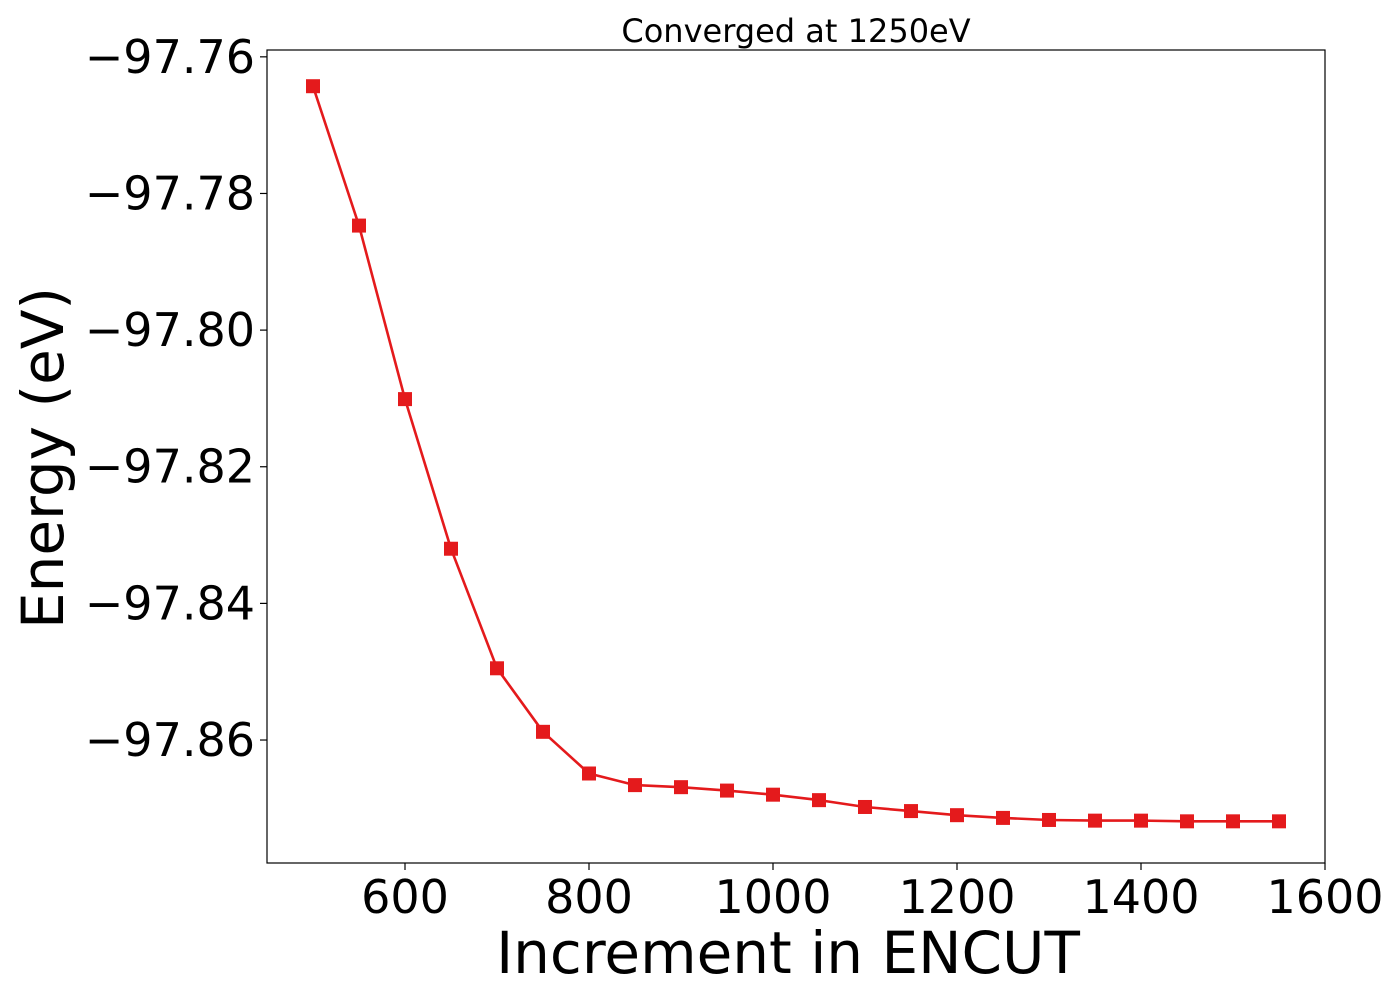 Image resolution: width=1400 pixels, height=1000 pixels. I want to click on x-tick-label: 1200, so click(956, 897).